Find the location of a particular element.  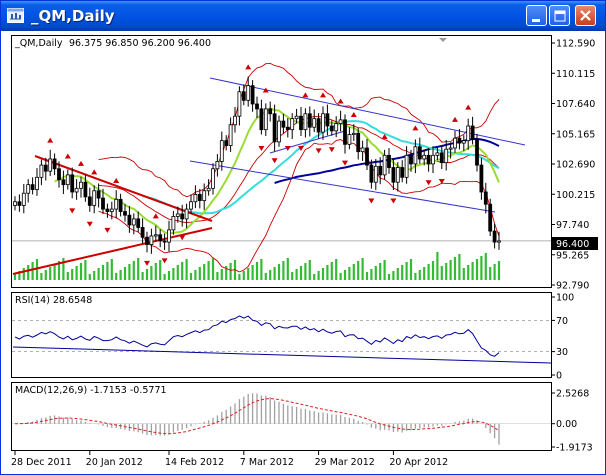

price-panel-ohlc: 96.375 96.850 96.200 96.400 is located at coordinates (140, 43).